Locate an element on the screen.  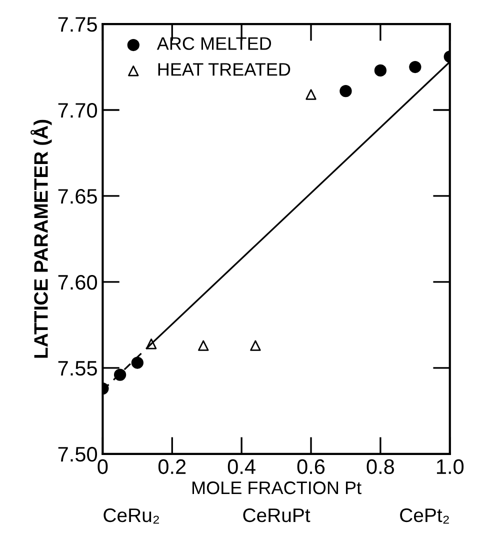
x-tick-label: 1.0 is located at coordinates (450, 466).